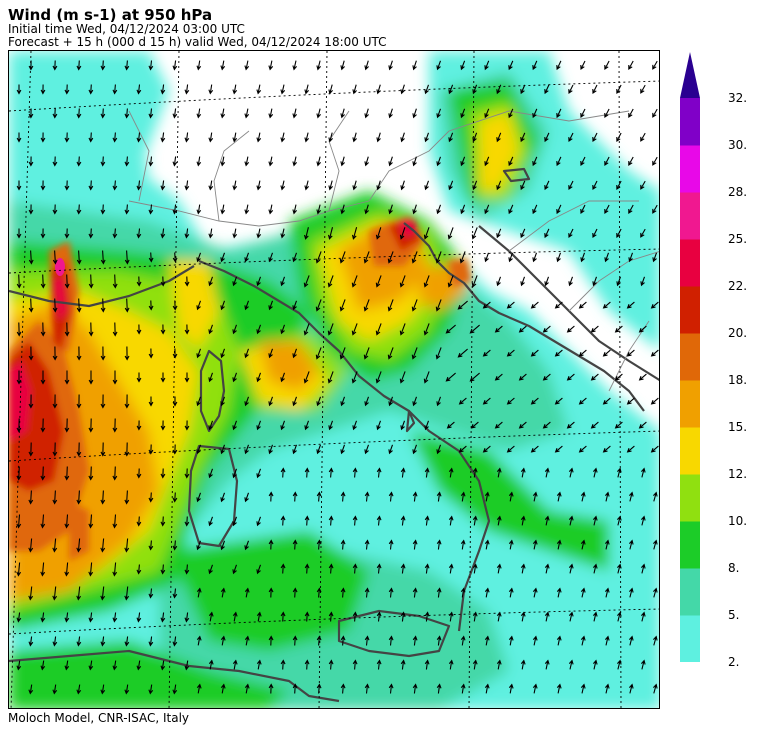 The height and width of the screenshot is (731, 760). I want to click on colorbar-label: 12., so click(738, 474).